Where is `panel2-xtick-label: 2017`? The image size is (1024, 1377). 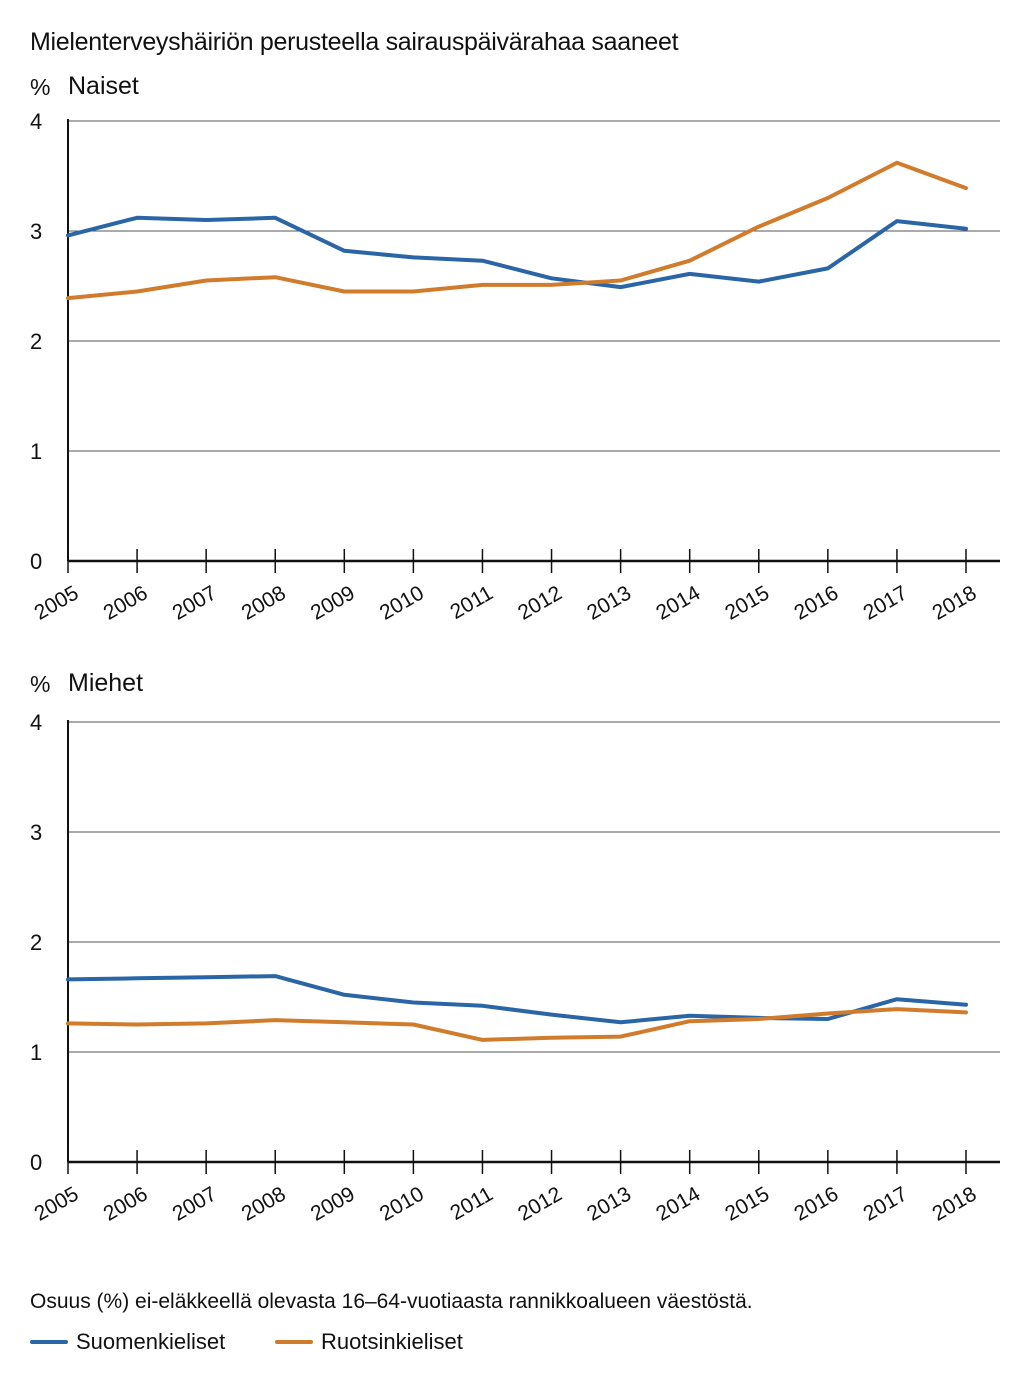 panel2-xtick-label: 2017 is located at coordinates (885, 1203).